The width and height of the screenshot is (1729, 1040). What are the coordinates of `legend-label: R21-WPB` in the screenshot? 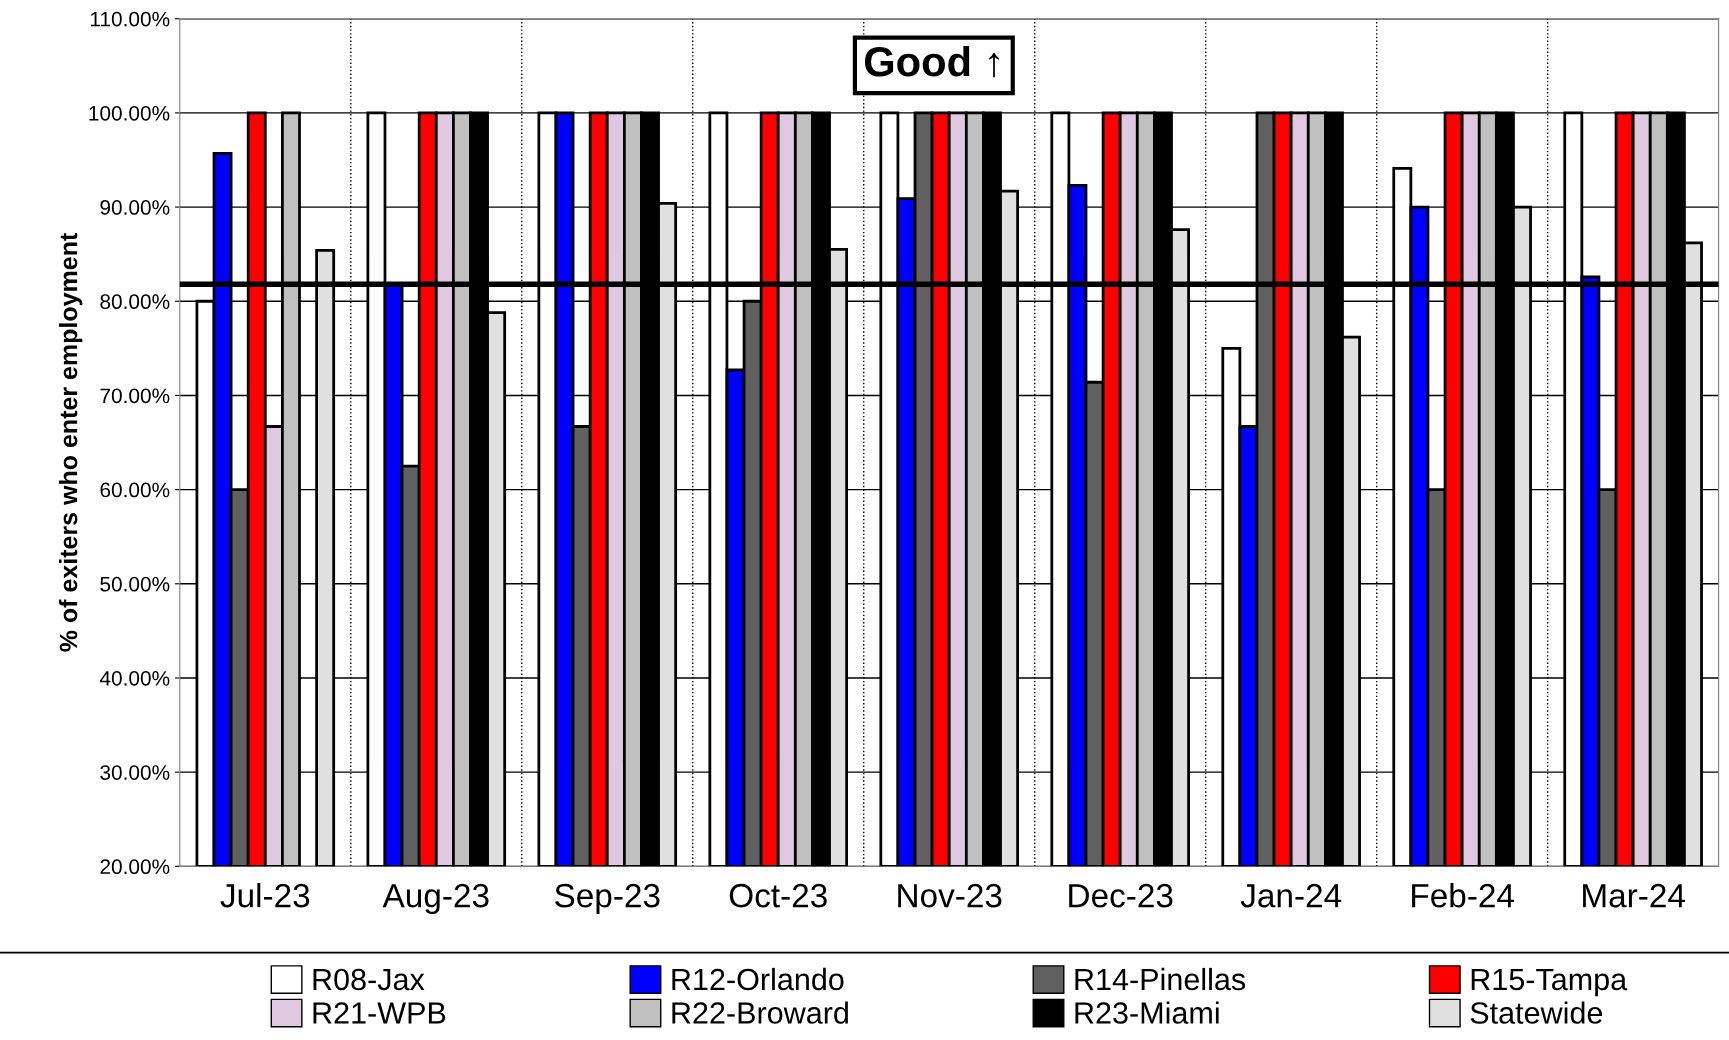 It's located at (379, 1013).